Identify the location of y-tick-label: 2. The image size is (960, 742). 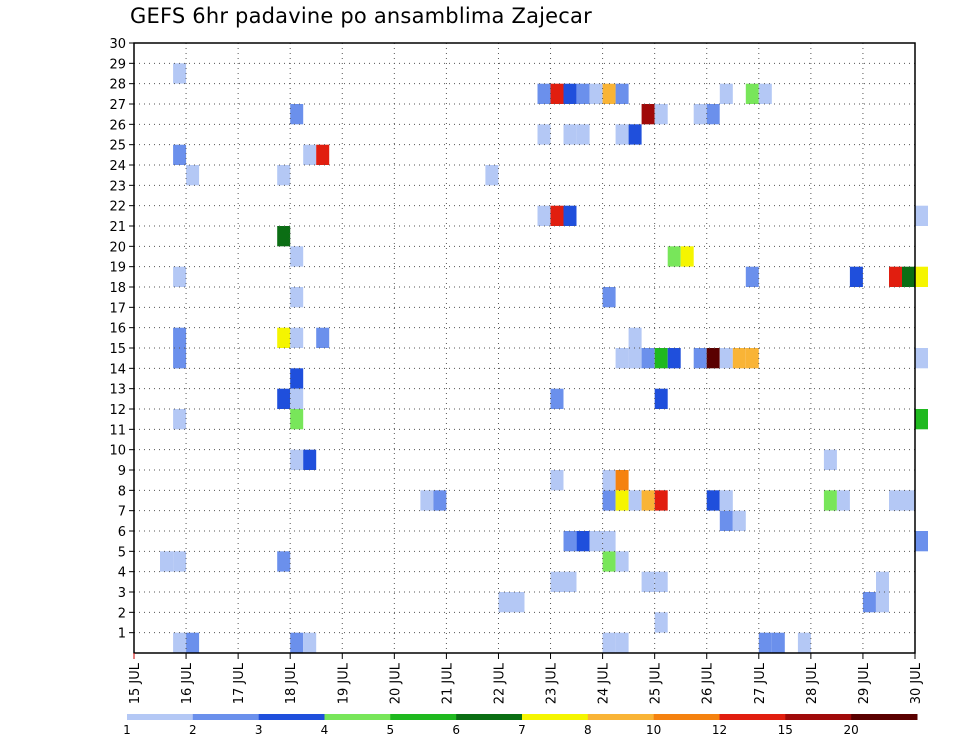
(122, 613).